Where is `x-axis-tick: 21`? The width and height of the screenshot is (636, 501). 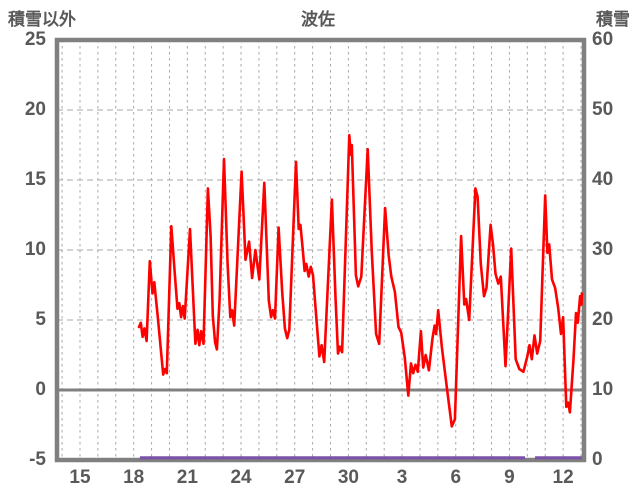 x-axis-tick: 21 is located at coordinates (187, 477).